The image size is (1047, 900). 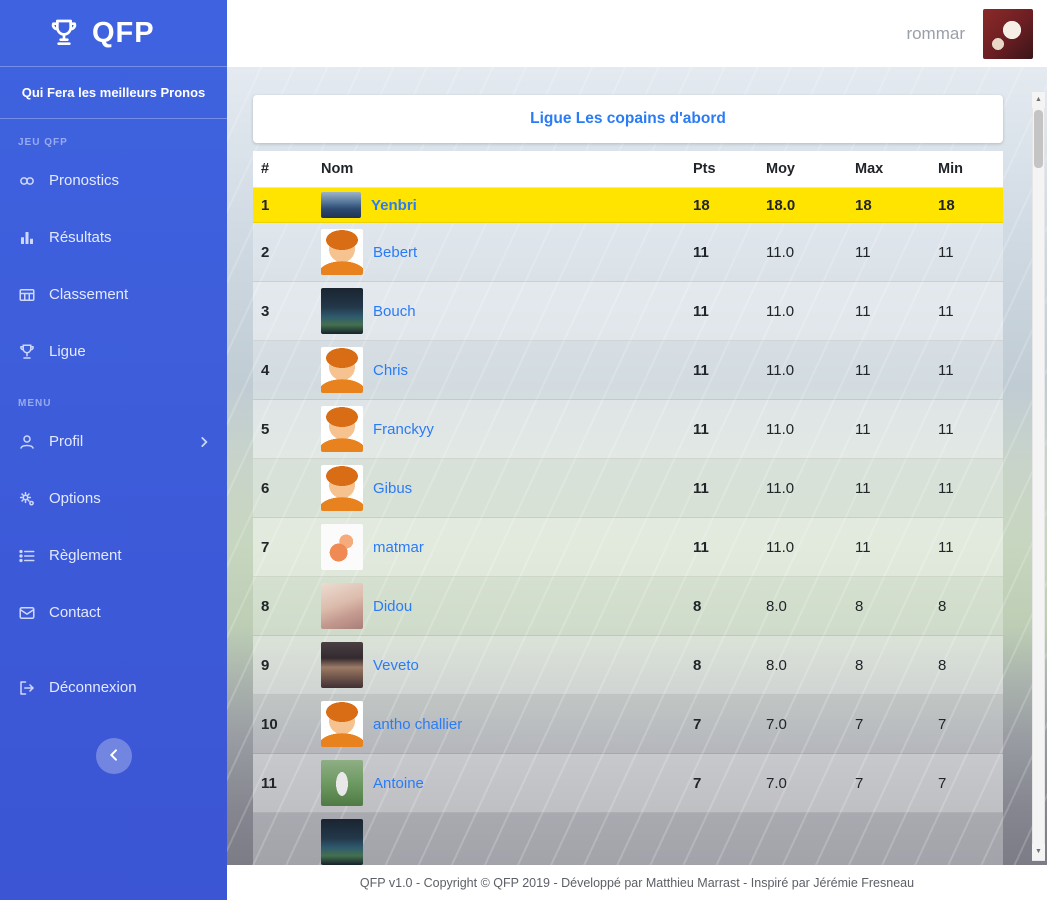 I want to click on sidebar-item-deconnexion: Déconnexion, so click(x=113, y=687).